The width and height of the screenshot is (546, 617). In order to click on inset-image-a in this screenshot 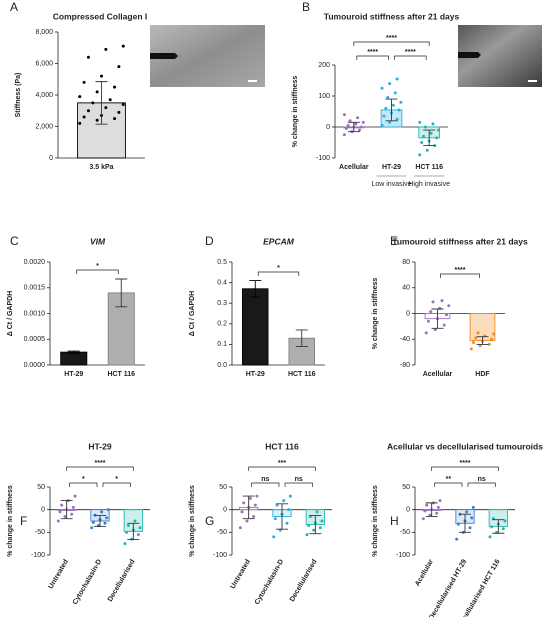, I will do `click(207, 56)`.